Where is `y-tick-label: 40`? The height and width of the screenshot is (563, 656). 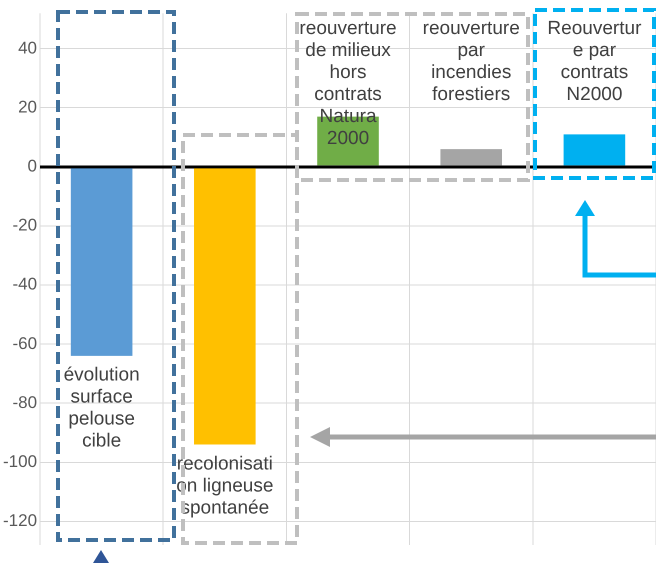
y-tick-label: 40 is located at coordinates (28, 48).